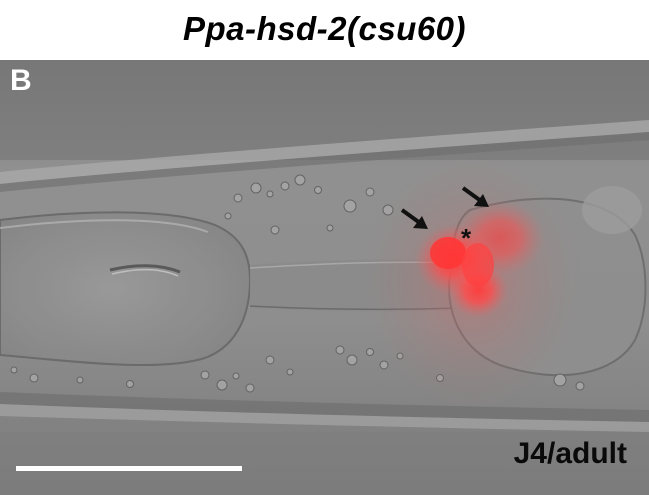 Image resolution: width=649 pixels, height=495 pixels. I want to click on panel-label: B, so click(21, 80).